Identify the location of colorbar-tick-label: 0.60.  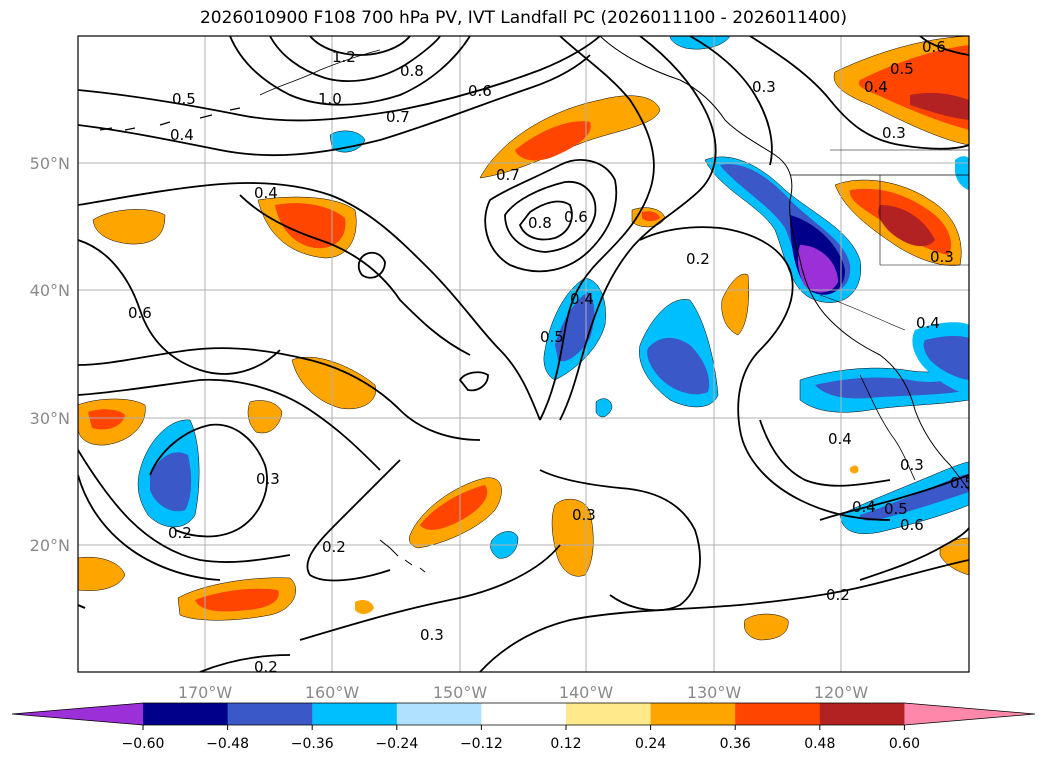
(904, 744).